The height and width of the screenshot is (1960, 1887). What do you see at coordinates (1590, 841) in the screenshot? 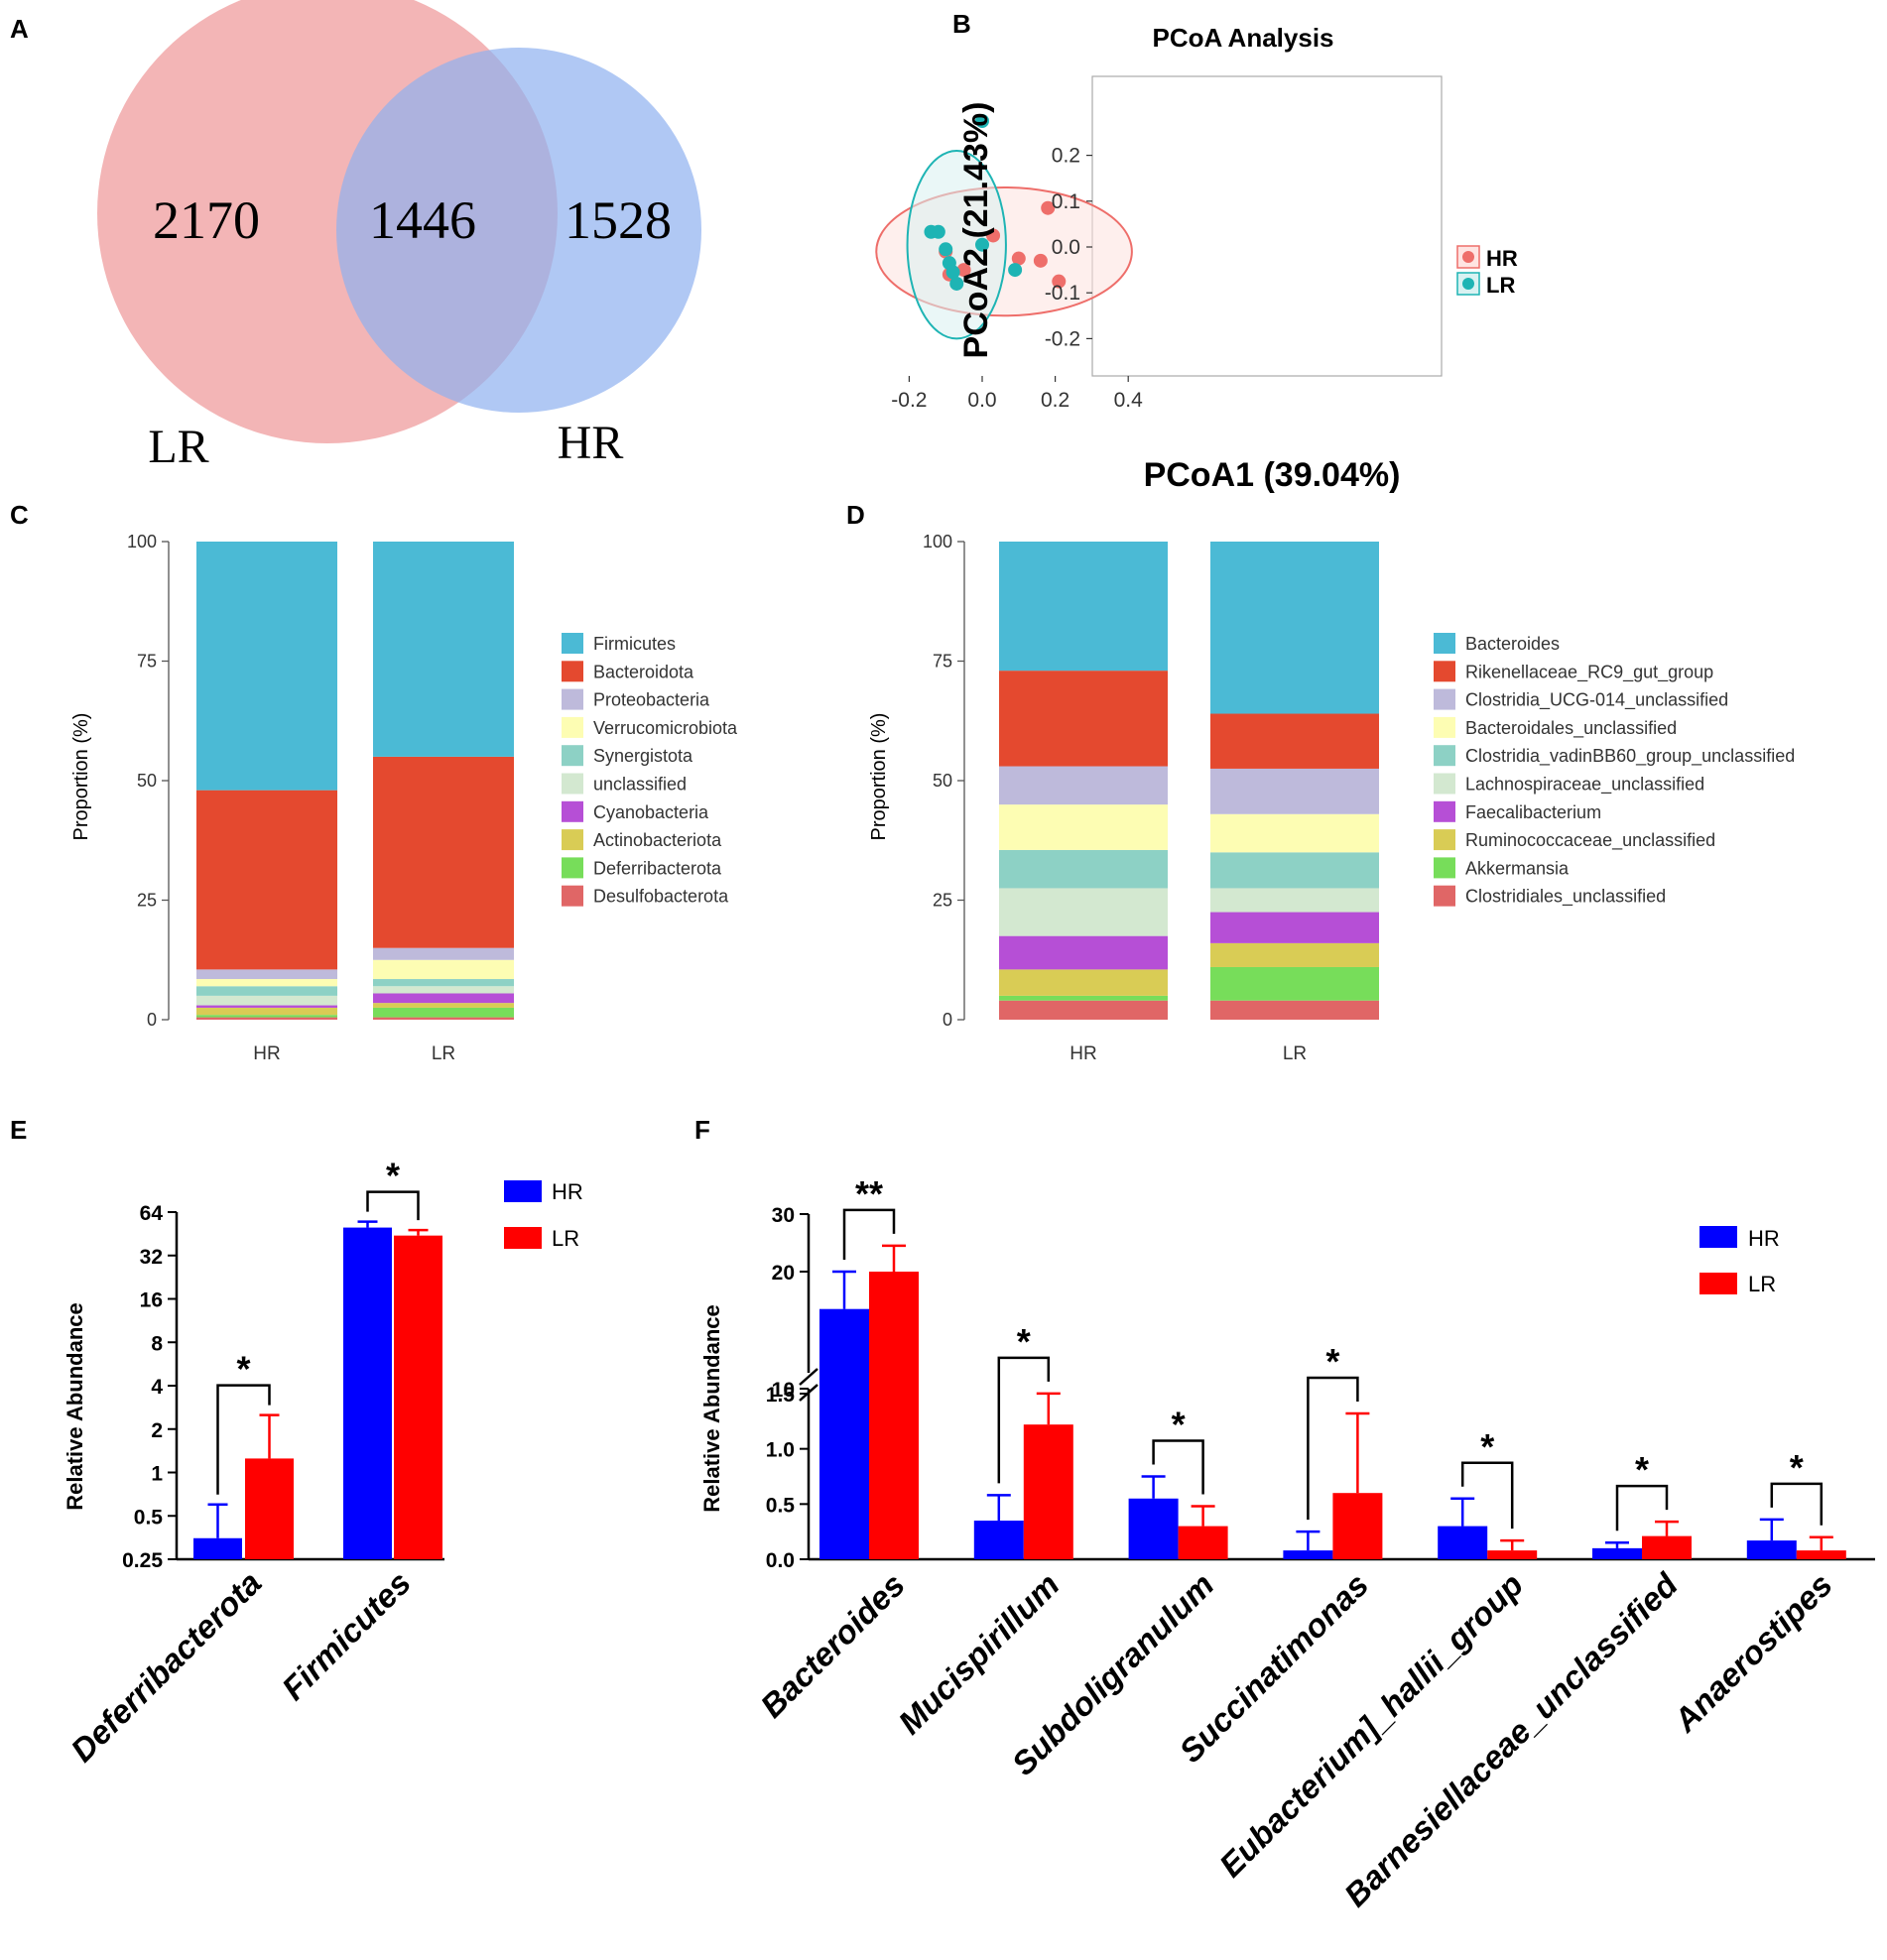
I see `legend-label-ruminococcaceae-unclassified: Ruminococcaceae_unclassified` at bounding box center [1590, 841].